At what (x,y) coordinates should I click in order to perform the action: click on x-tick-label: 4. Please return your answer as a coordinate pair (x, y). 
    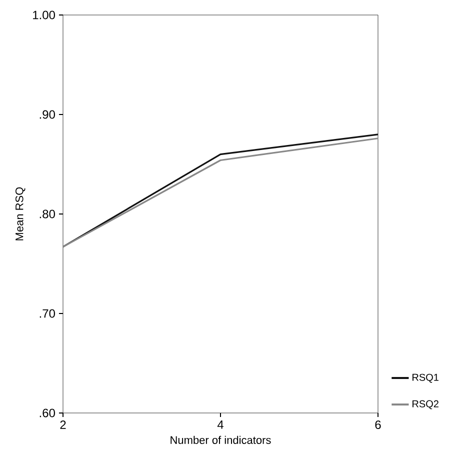
    Looking at the image, I should click on (220, 424).